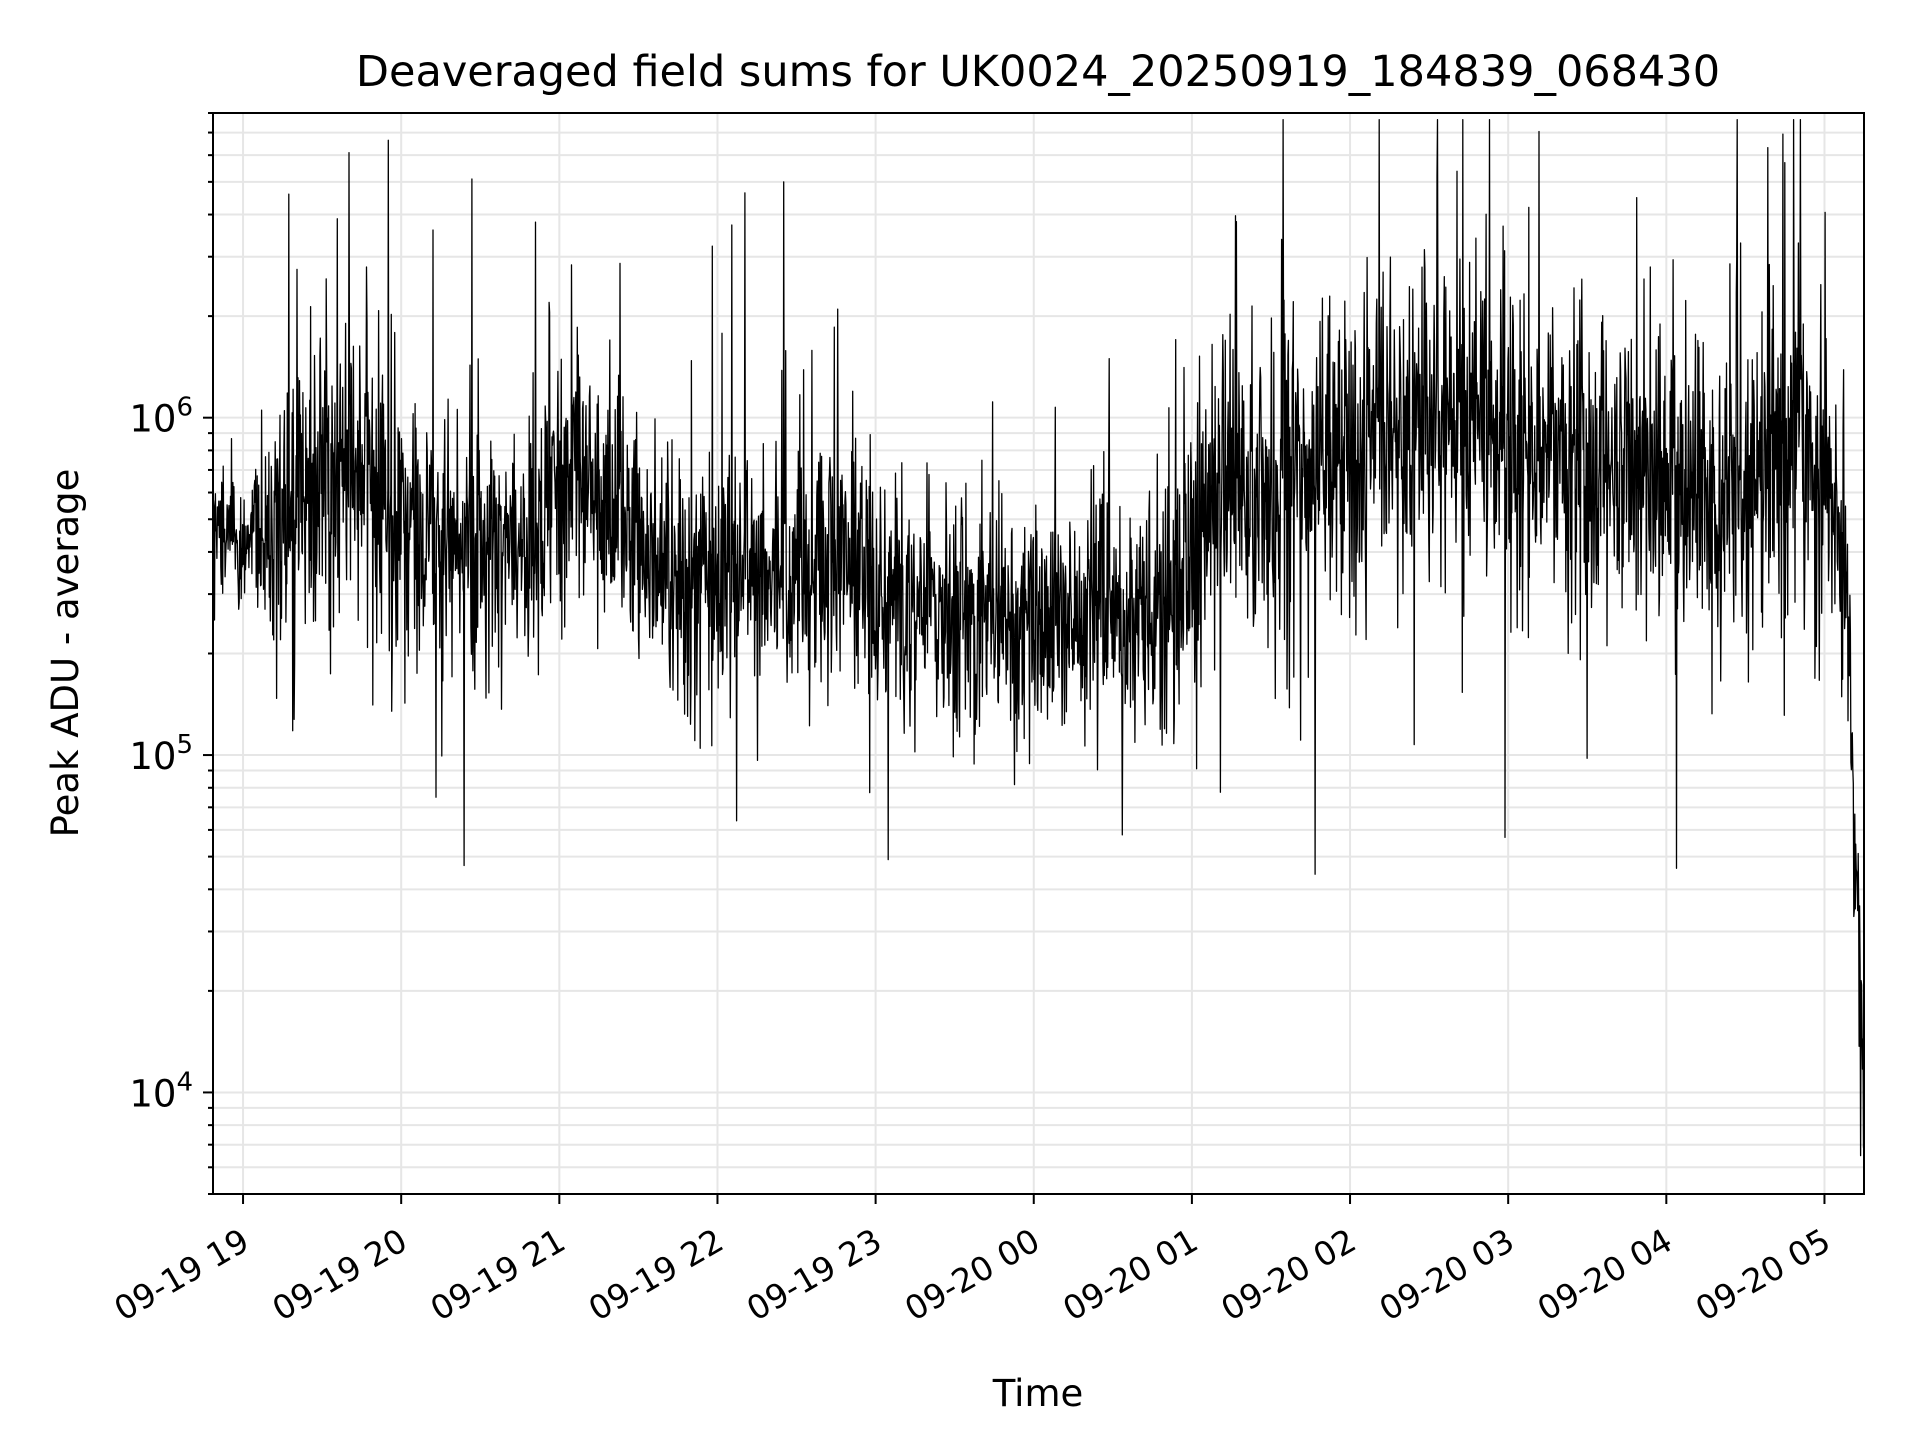 This screenshot has width=1920, height=1444. What do you see at coordinates (161, 754) in the screenshot?
I see `y-tick-label: 105` at bounding box center [161, 754].